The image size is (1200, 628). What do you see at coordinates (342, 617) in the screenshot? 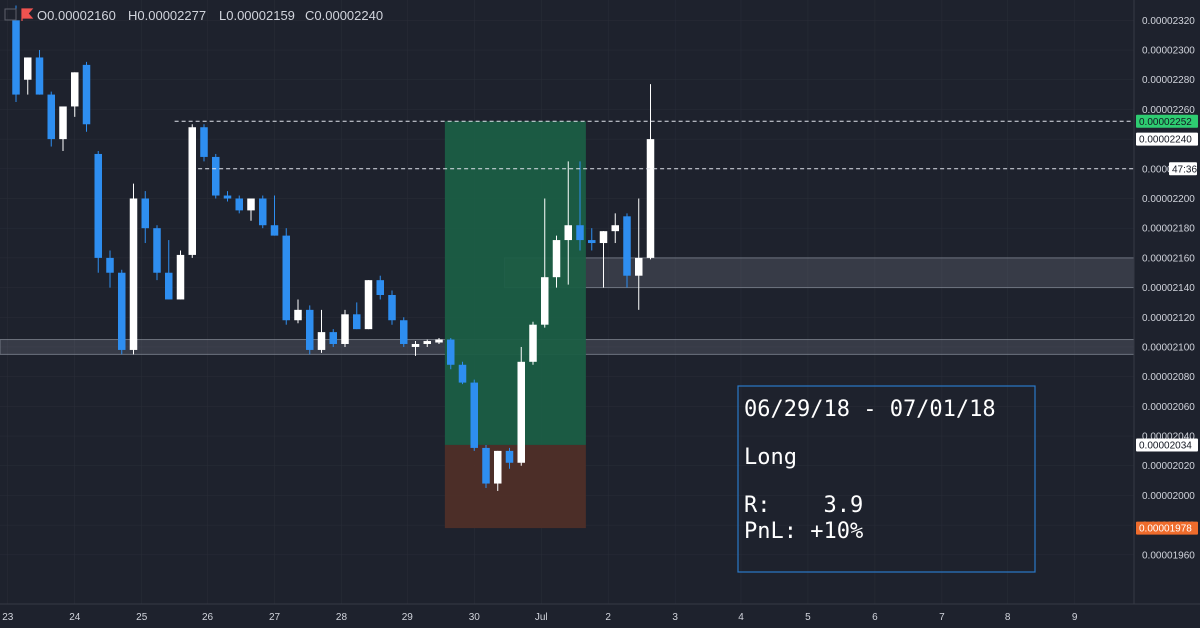
I see `time-tick-label: 28` at bounding box center [342, 617].